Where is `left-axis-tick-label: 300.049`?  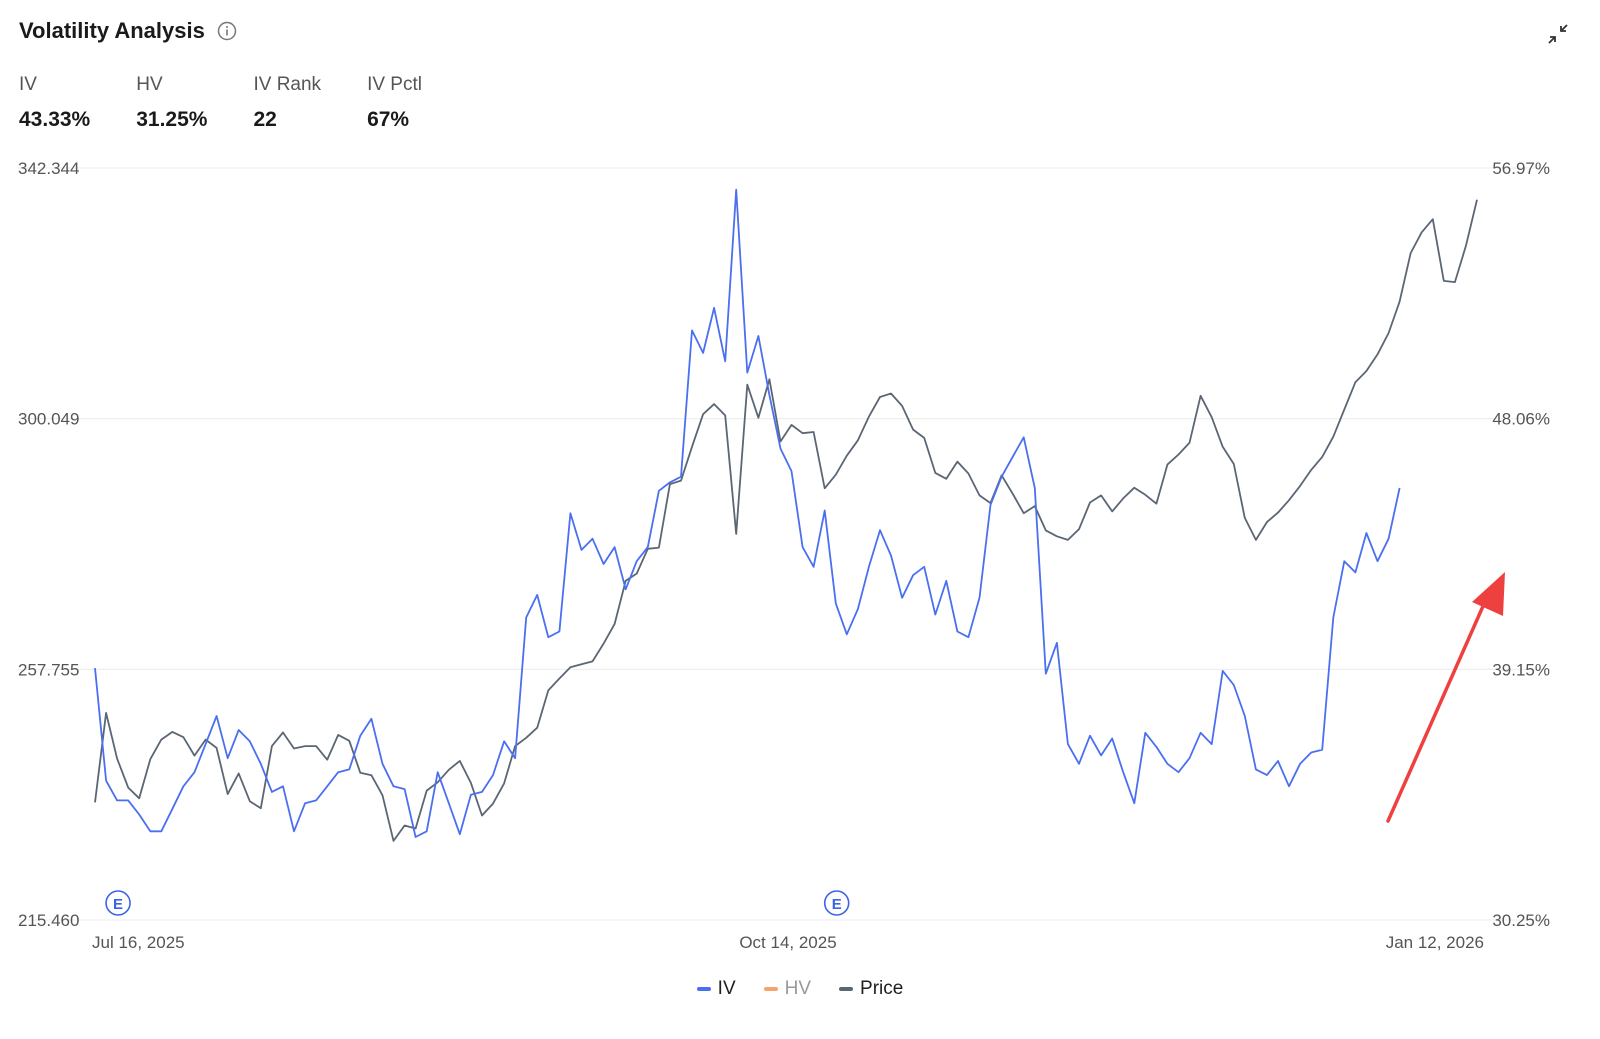
left-axis-tick-label: 300.049 is located at coordinates (48, 419).